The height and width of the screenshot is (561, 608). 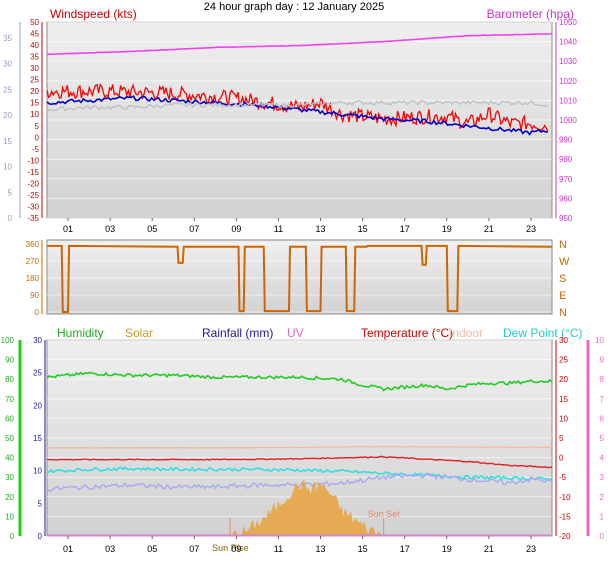 I want to click on wind_avg-line, so click(x=297, y=115).